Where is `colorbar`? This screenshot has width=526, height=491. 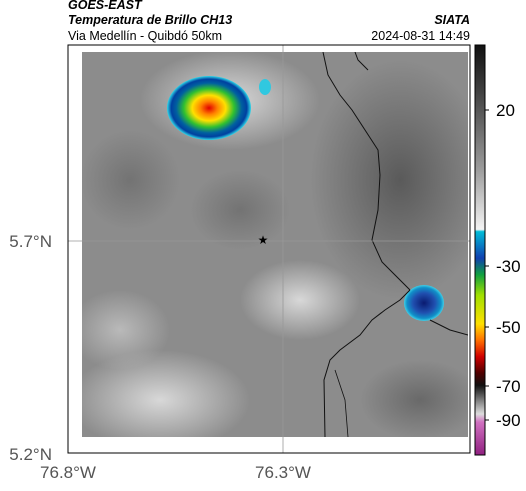 colorbar is located at coordinates (480, 250).